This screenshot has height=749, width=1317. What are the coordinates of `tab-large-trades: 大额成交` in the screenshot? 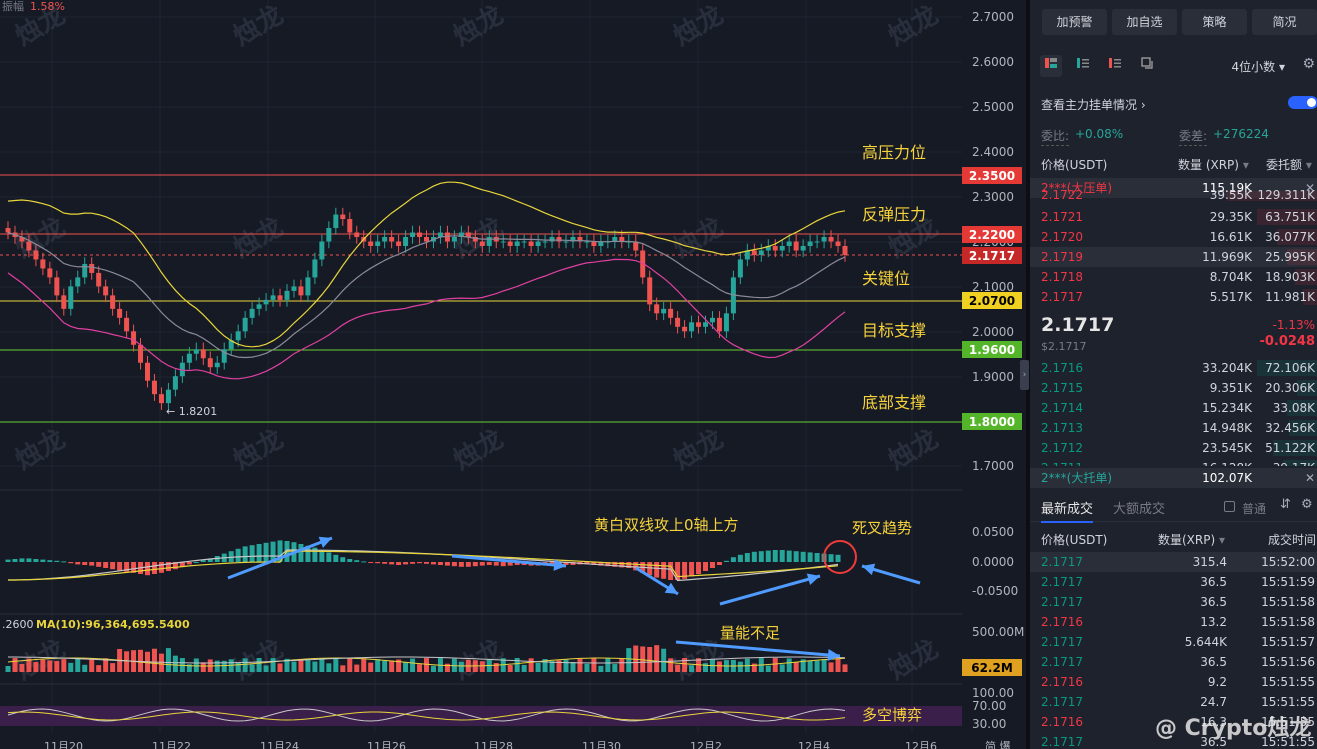 It's located at (1139, 509).